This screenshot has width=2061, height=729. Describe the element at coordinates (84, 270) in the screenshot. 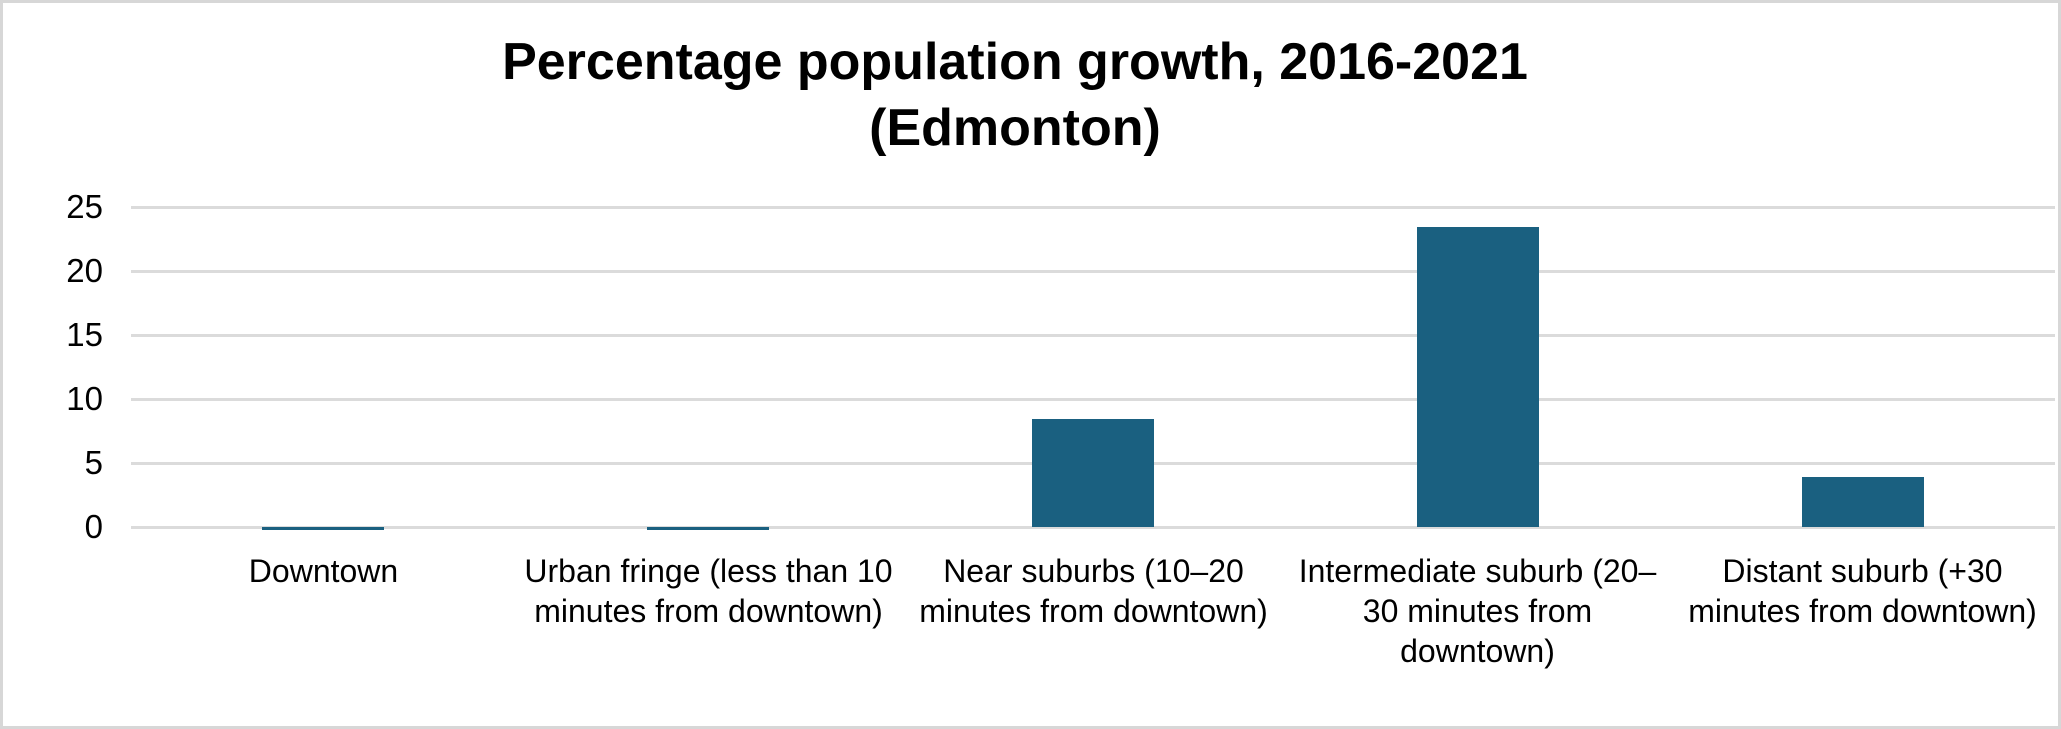

I see `y-tick-label-20: 20` at that location.